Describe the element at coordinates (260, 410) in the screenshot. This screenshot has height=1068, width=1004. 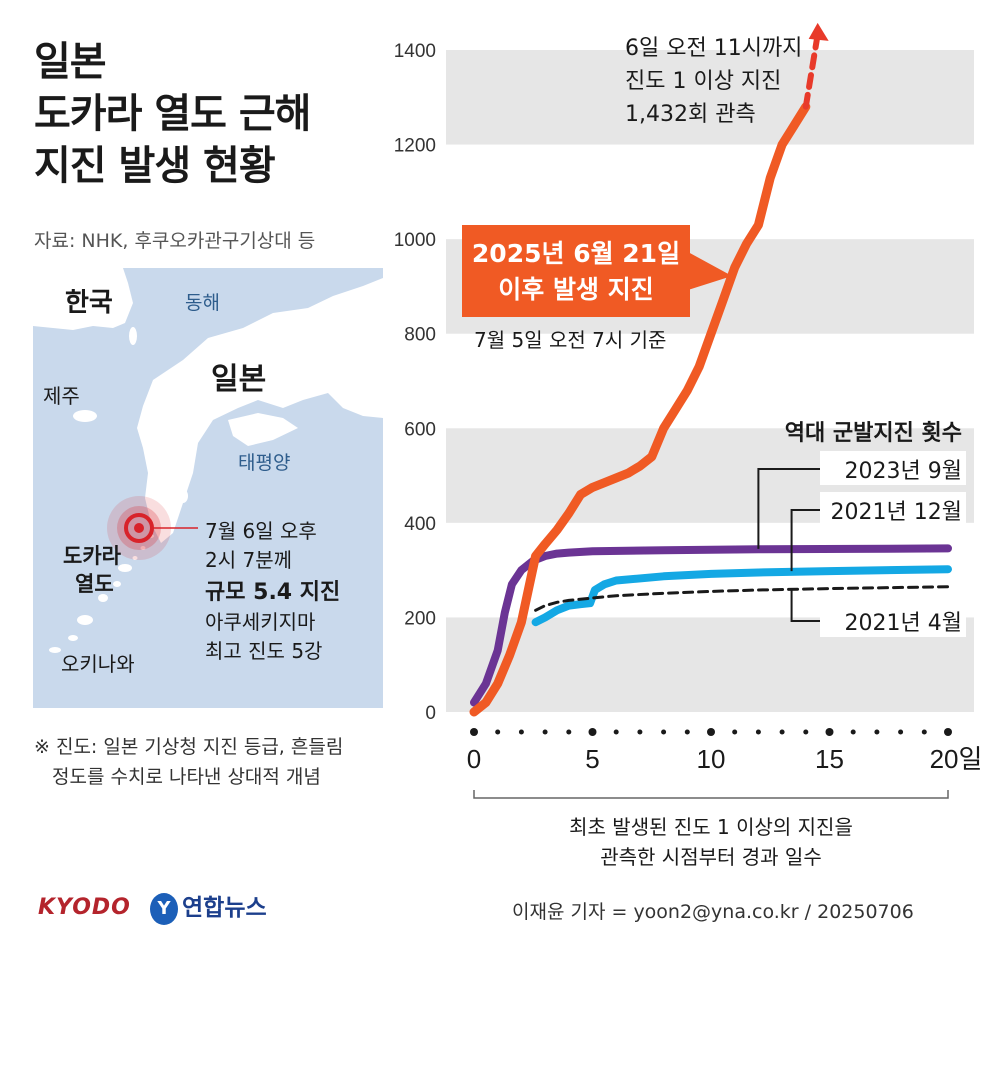
I see `japan-land` at that location.